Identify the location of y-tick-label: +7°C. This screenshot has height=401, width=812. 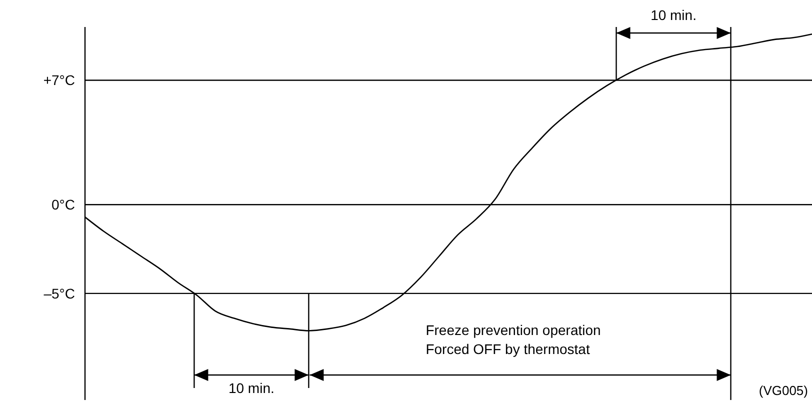
(59, 80).